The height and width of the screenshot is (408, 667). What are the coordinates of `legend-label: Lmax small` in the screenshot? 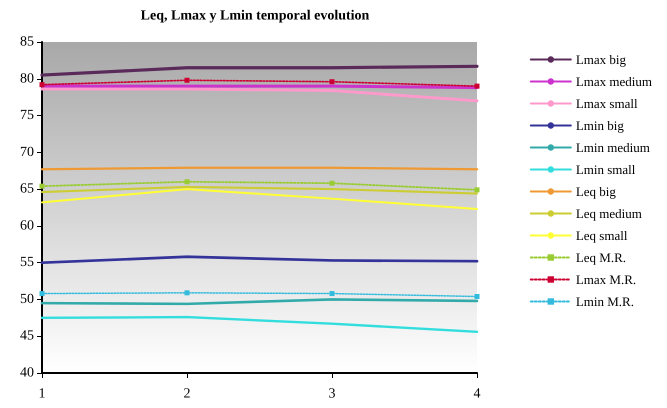 It's located at (607, 103).